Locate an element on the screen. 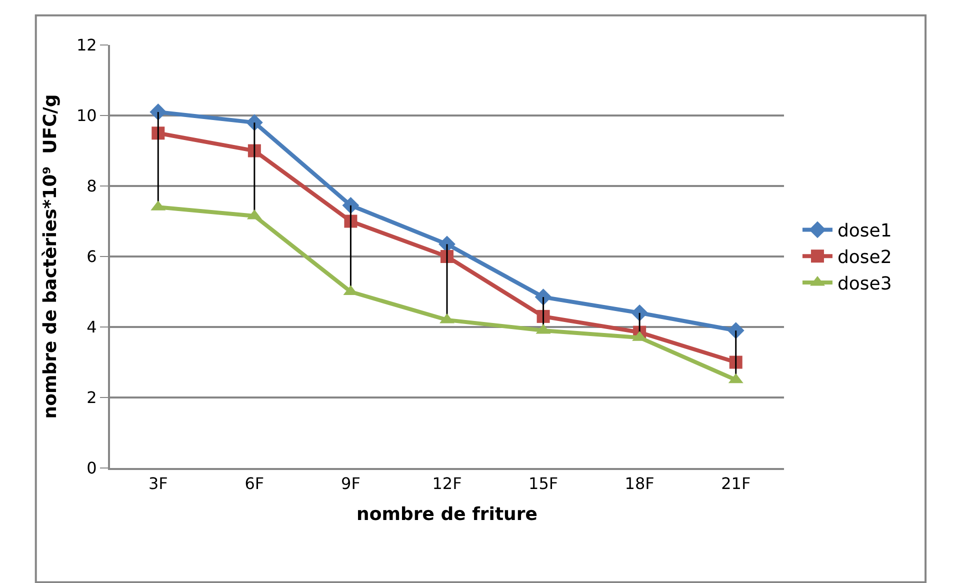 This screenshot has height=583, width=959. y-axis-title: nombre de bactèries*10⁹ UFC/g is located at coordinates (51, 256).